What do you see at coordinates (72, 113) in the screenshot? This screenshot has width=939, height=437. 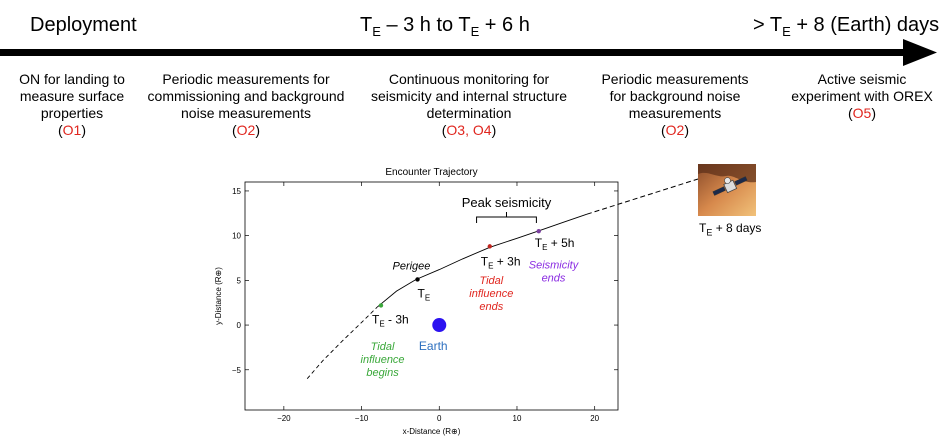 I see `phase-line: properties` at bounding box center [72, 113].